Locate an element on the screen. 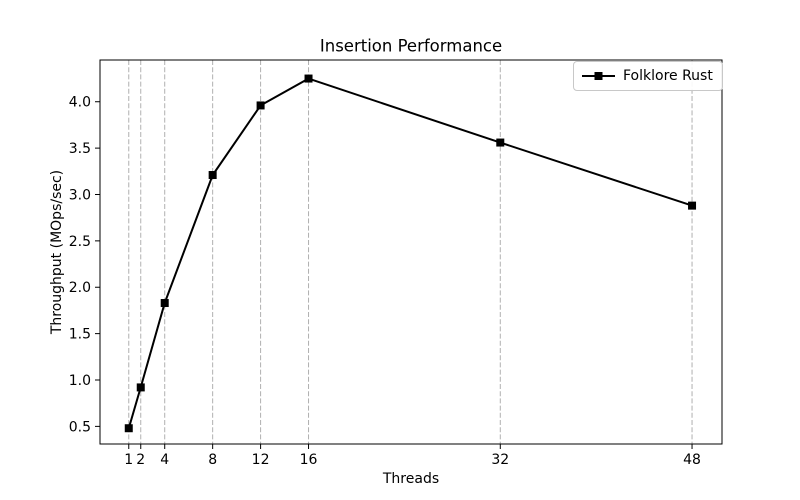 Image resolution: width=800 pixels, height=500 pixels. x-axis-label: Threads is located at coordinates (411, 479).